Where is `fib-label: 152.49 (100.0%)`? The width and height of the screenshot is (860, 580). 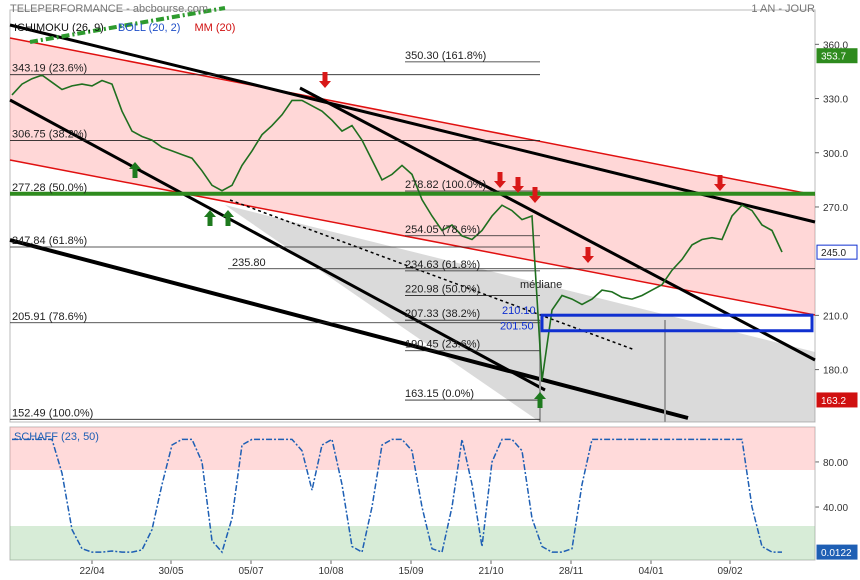 fib-label: 152.49 (100.0%) is located at coordinates (52, 413).